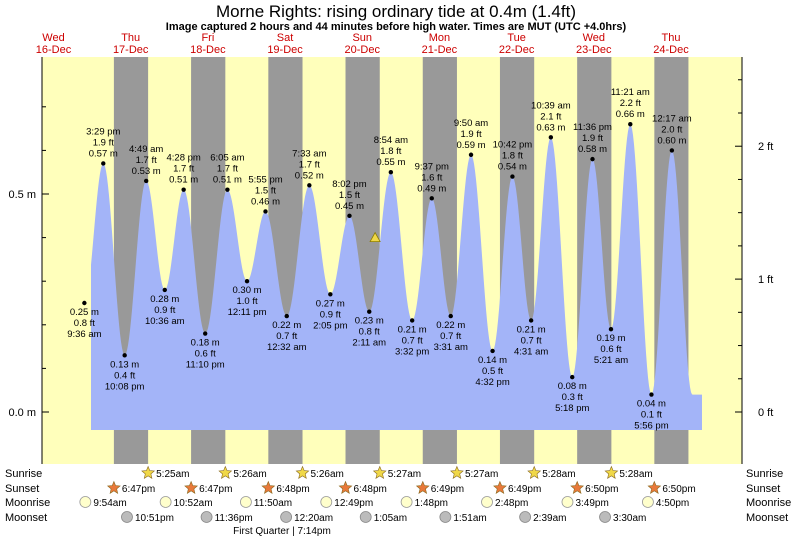  I want to click on high-tide-label: 2.2 ft, so click(630, 103).